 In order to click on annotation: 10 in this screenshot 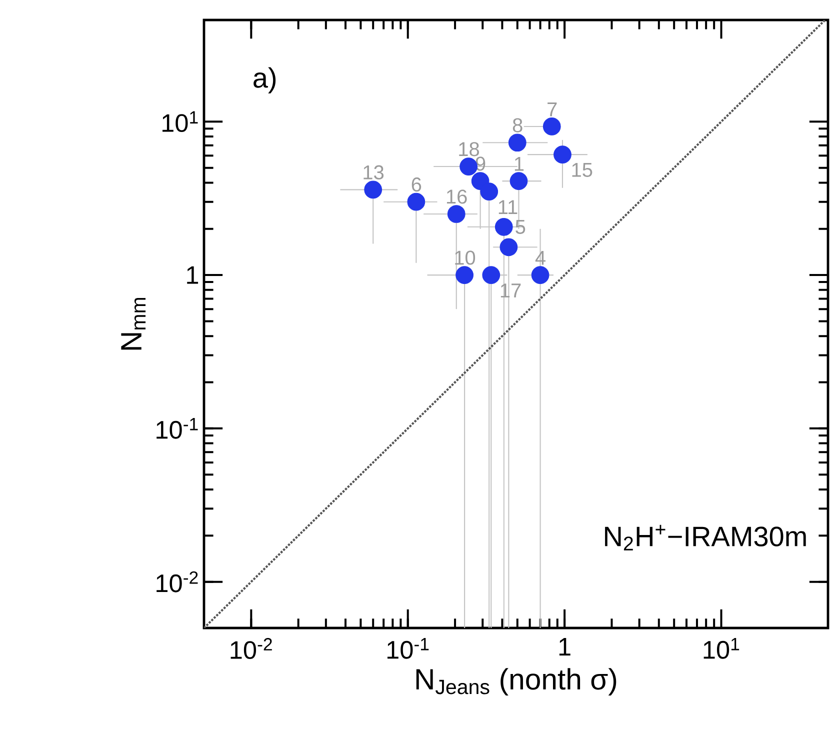, I will do `click(465, 257)`.